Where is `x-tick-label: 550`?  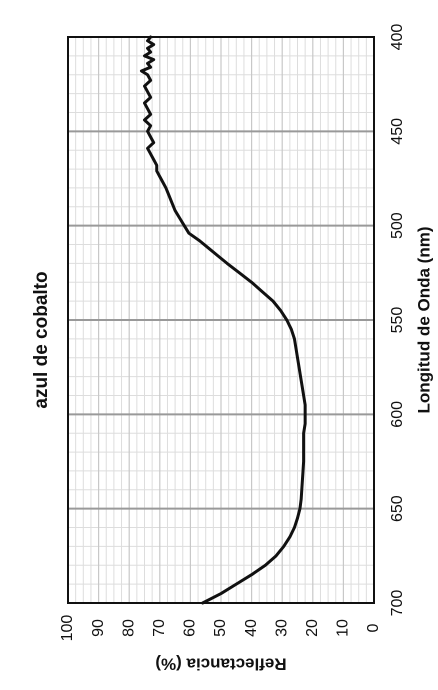 x-tick-label: 550 is located at coordinates (397, 320).